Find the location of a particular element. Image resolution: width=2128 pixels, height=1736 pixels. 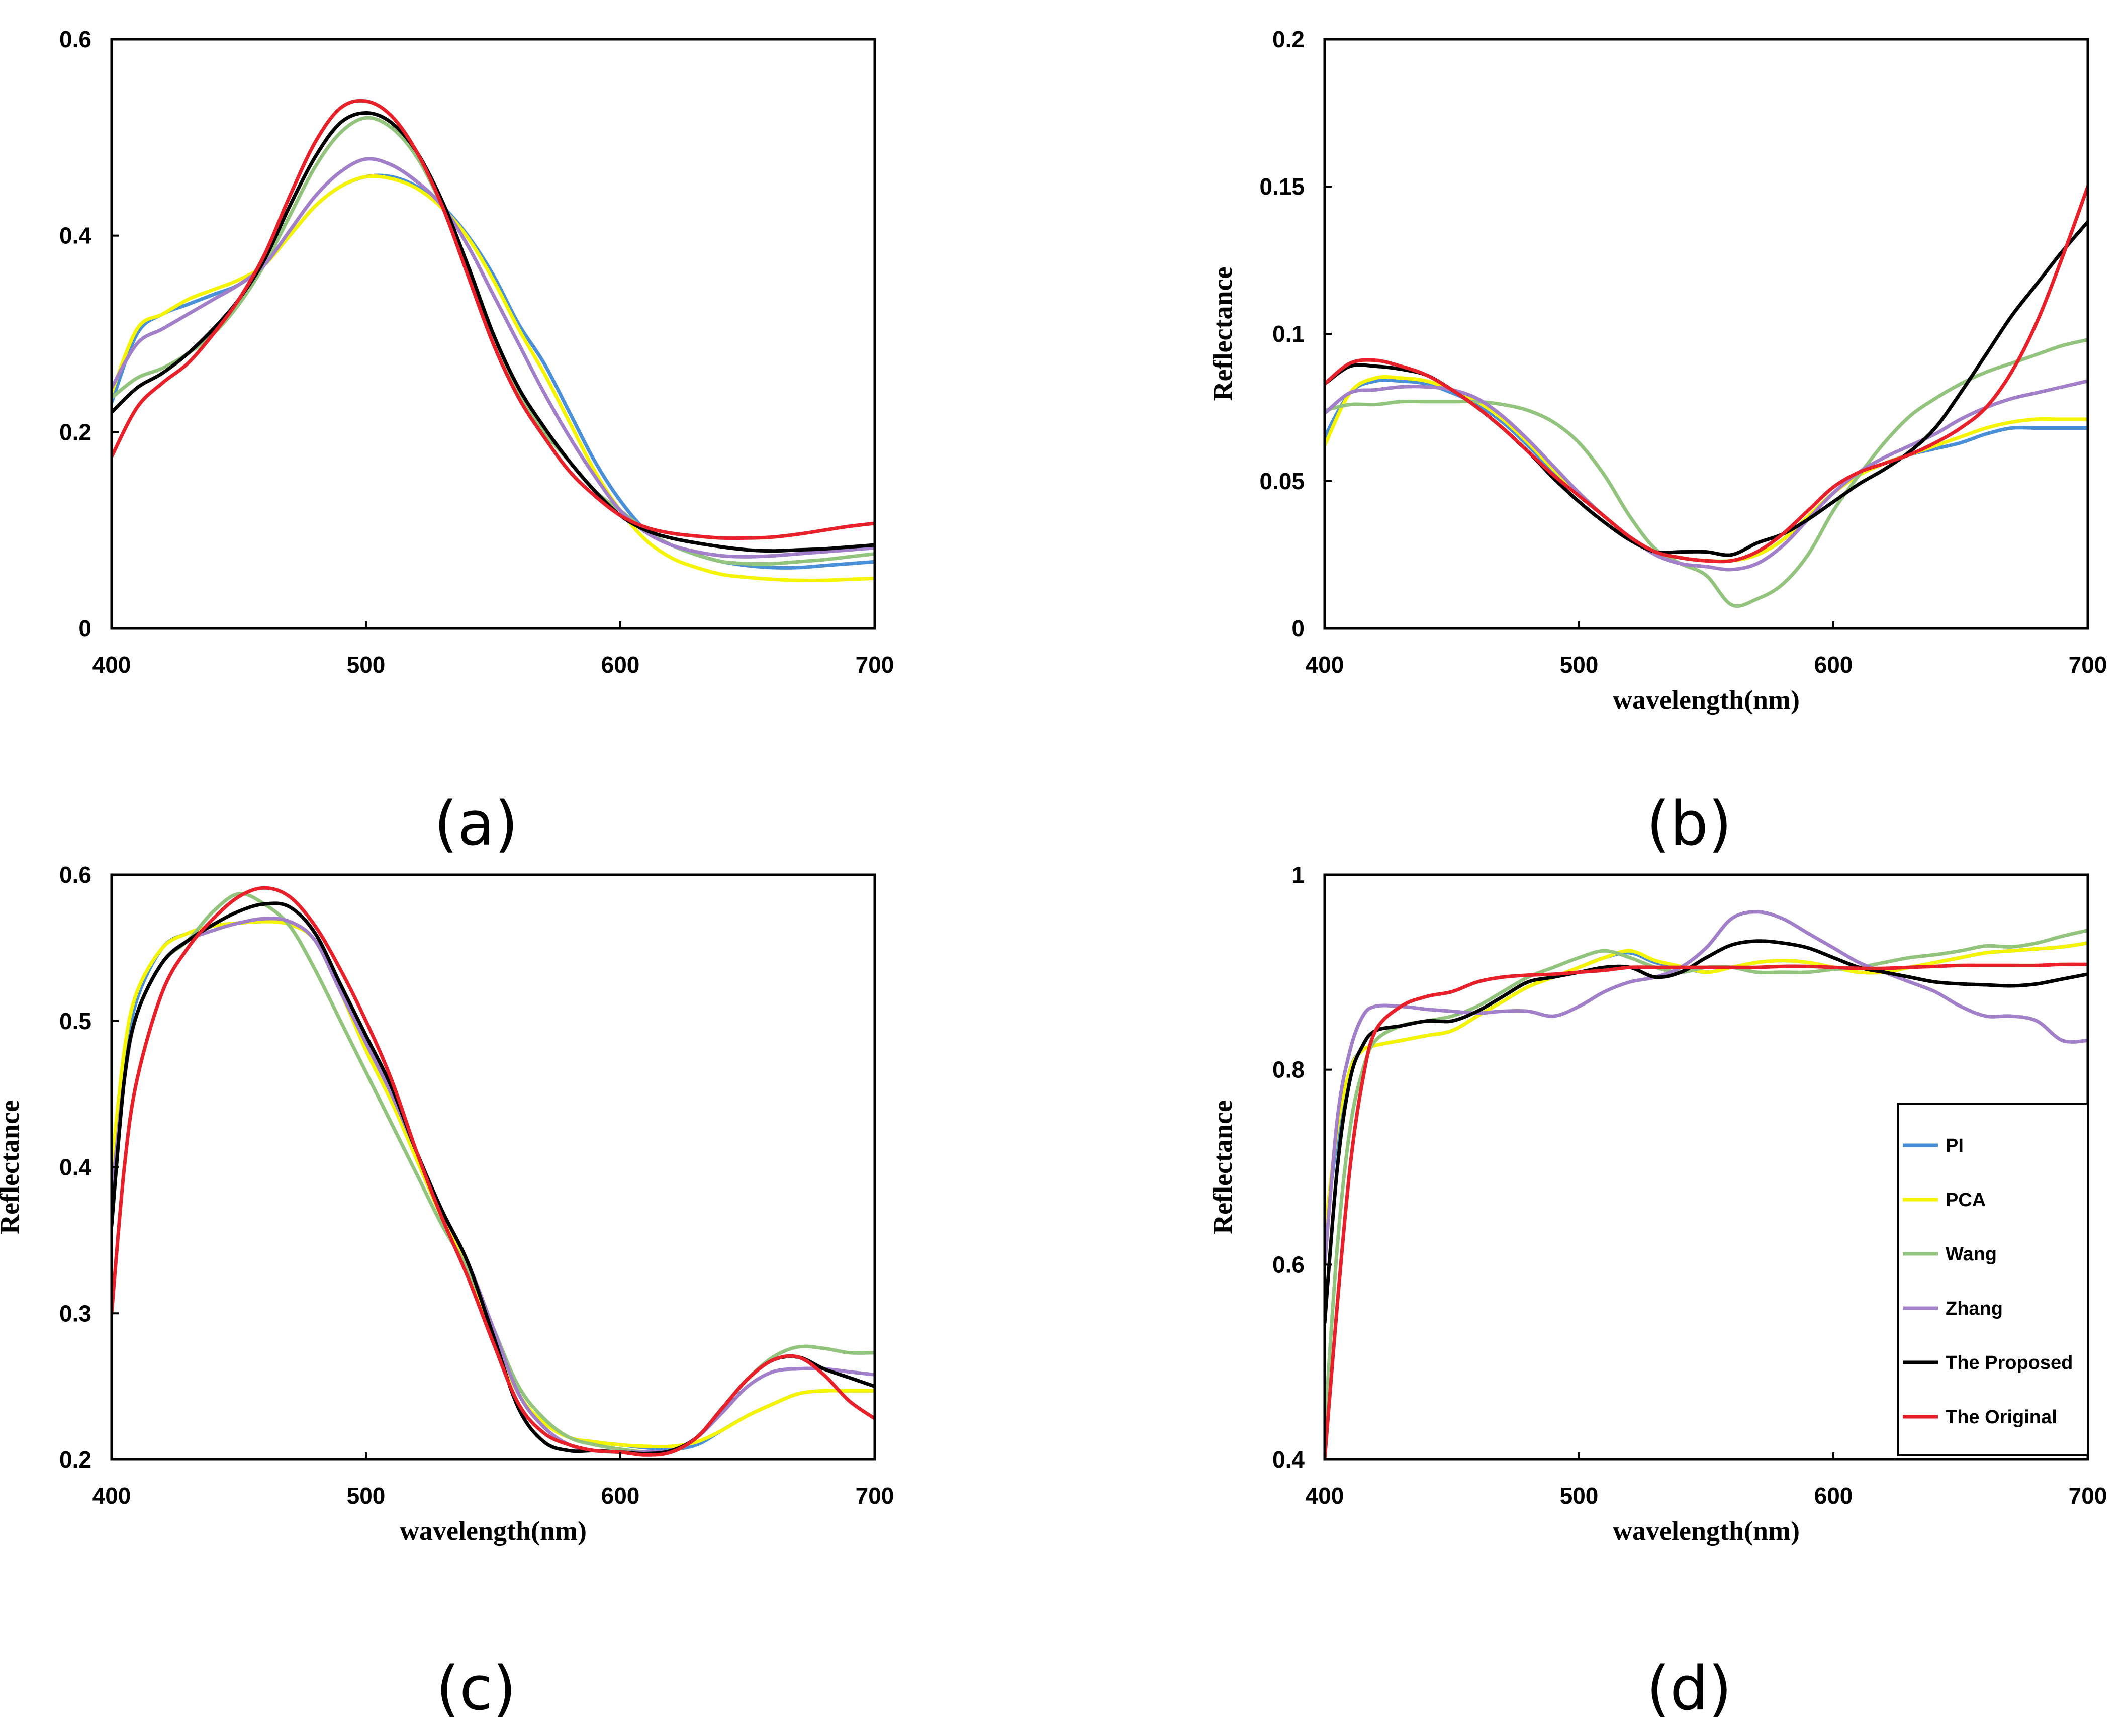

legend: PI PCA Wang Zhang The Proposed The Original is located at coordinates (1993, 1280).